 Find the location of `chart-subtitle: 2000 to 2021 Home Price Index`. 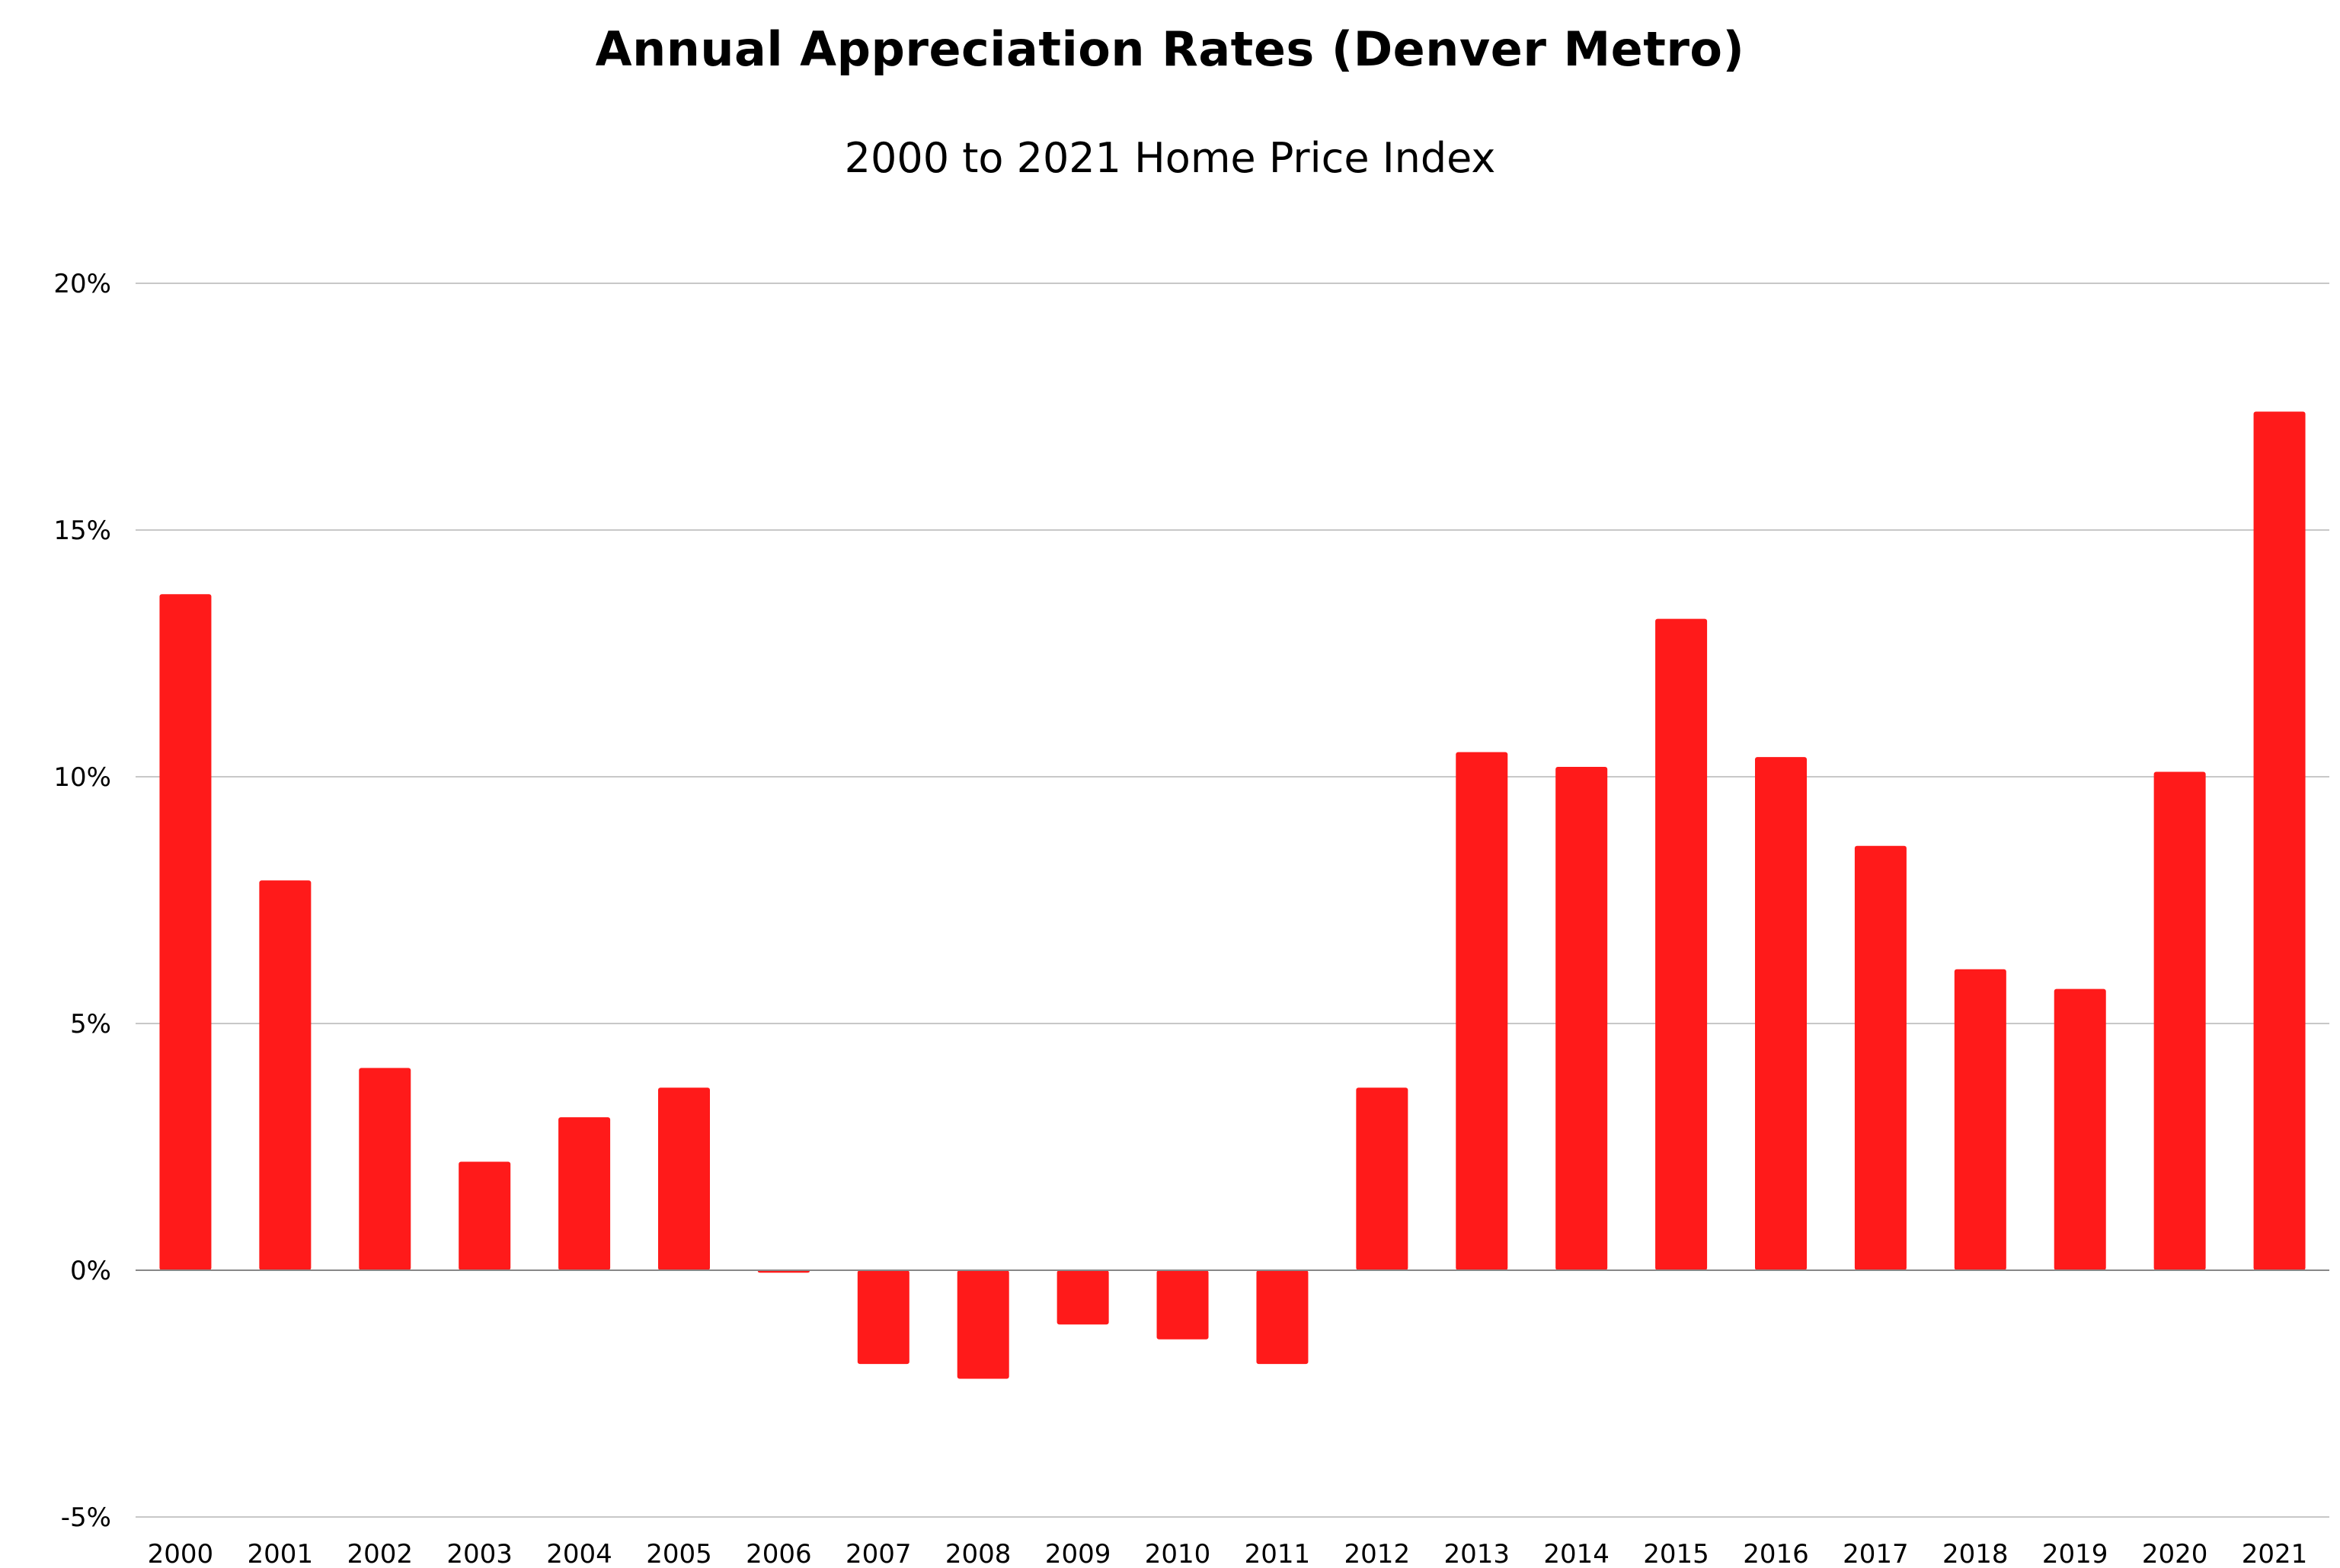

chart-subtitle: 2000 to 2021 Home Price Index is located at coordinates (1170, 158).